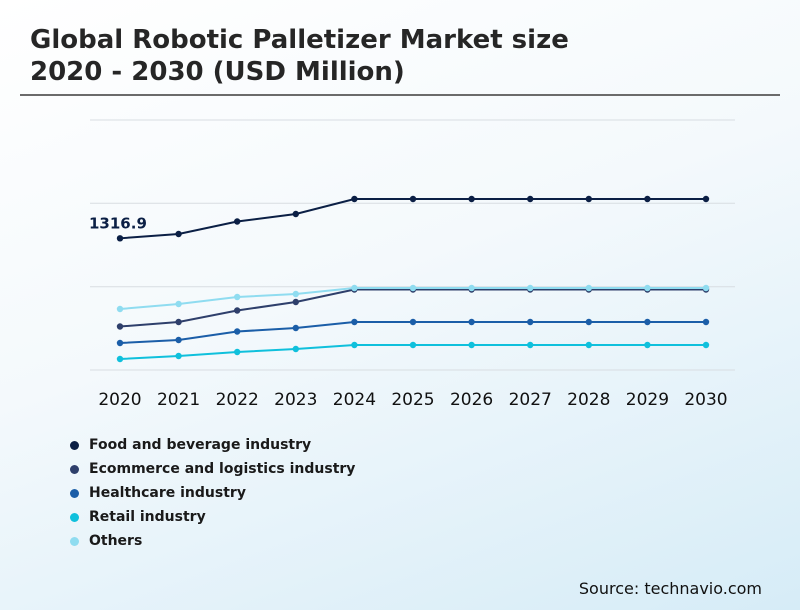  Describe the element at coordinates (119, 400) in the screenshot. I see `x-tick-label: 2020` at that location.